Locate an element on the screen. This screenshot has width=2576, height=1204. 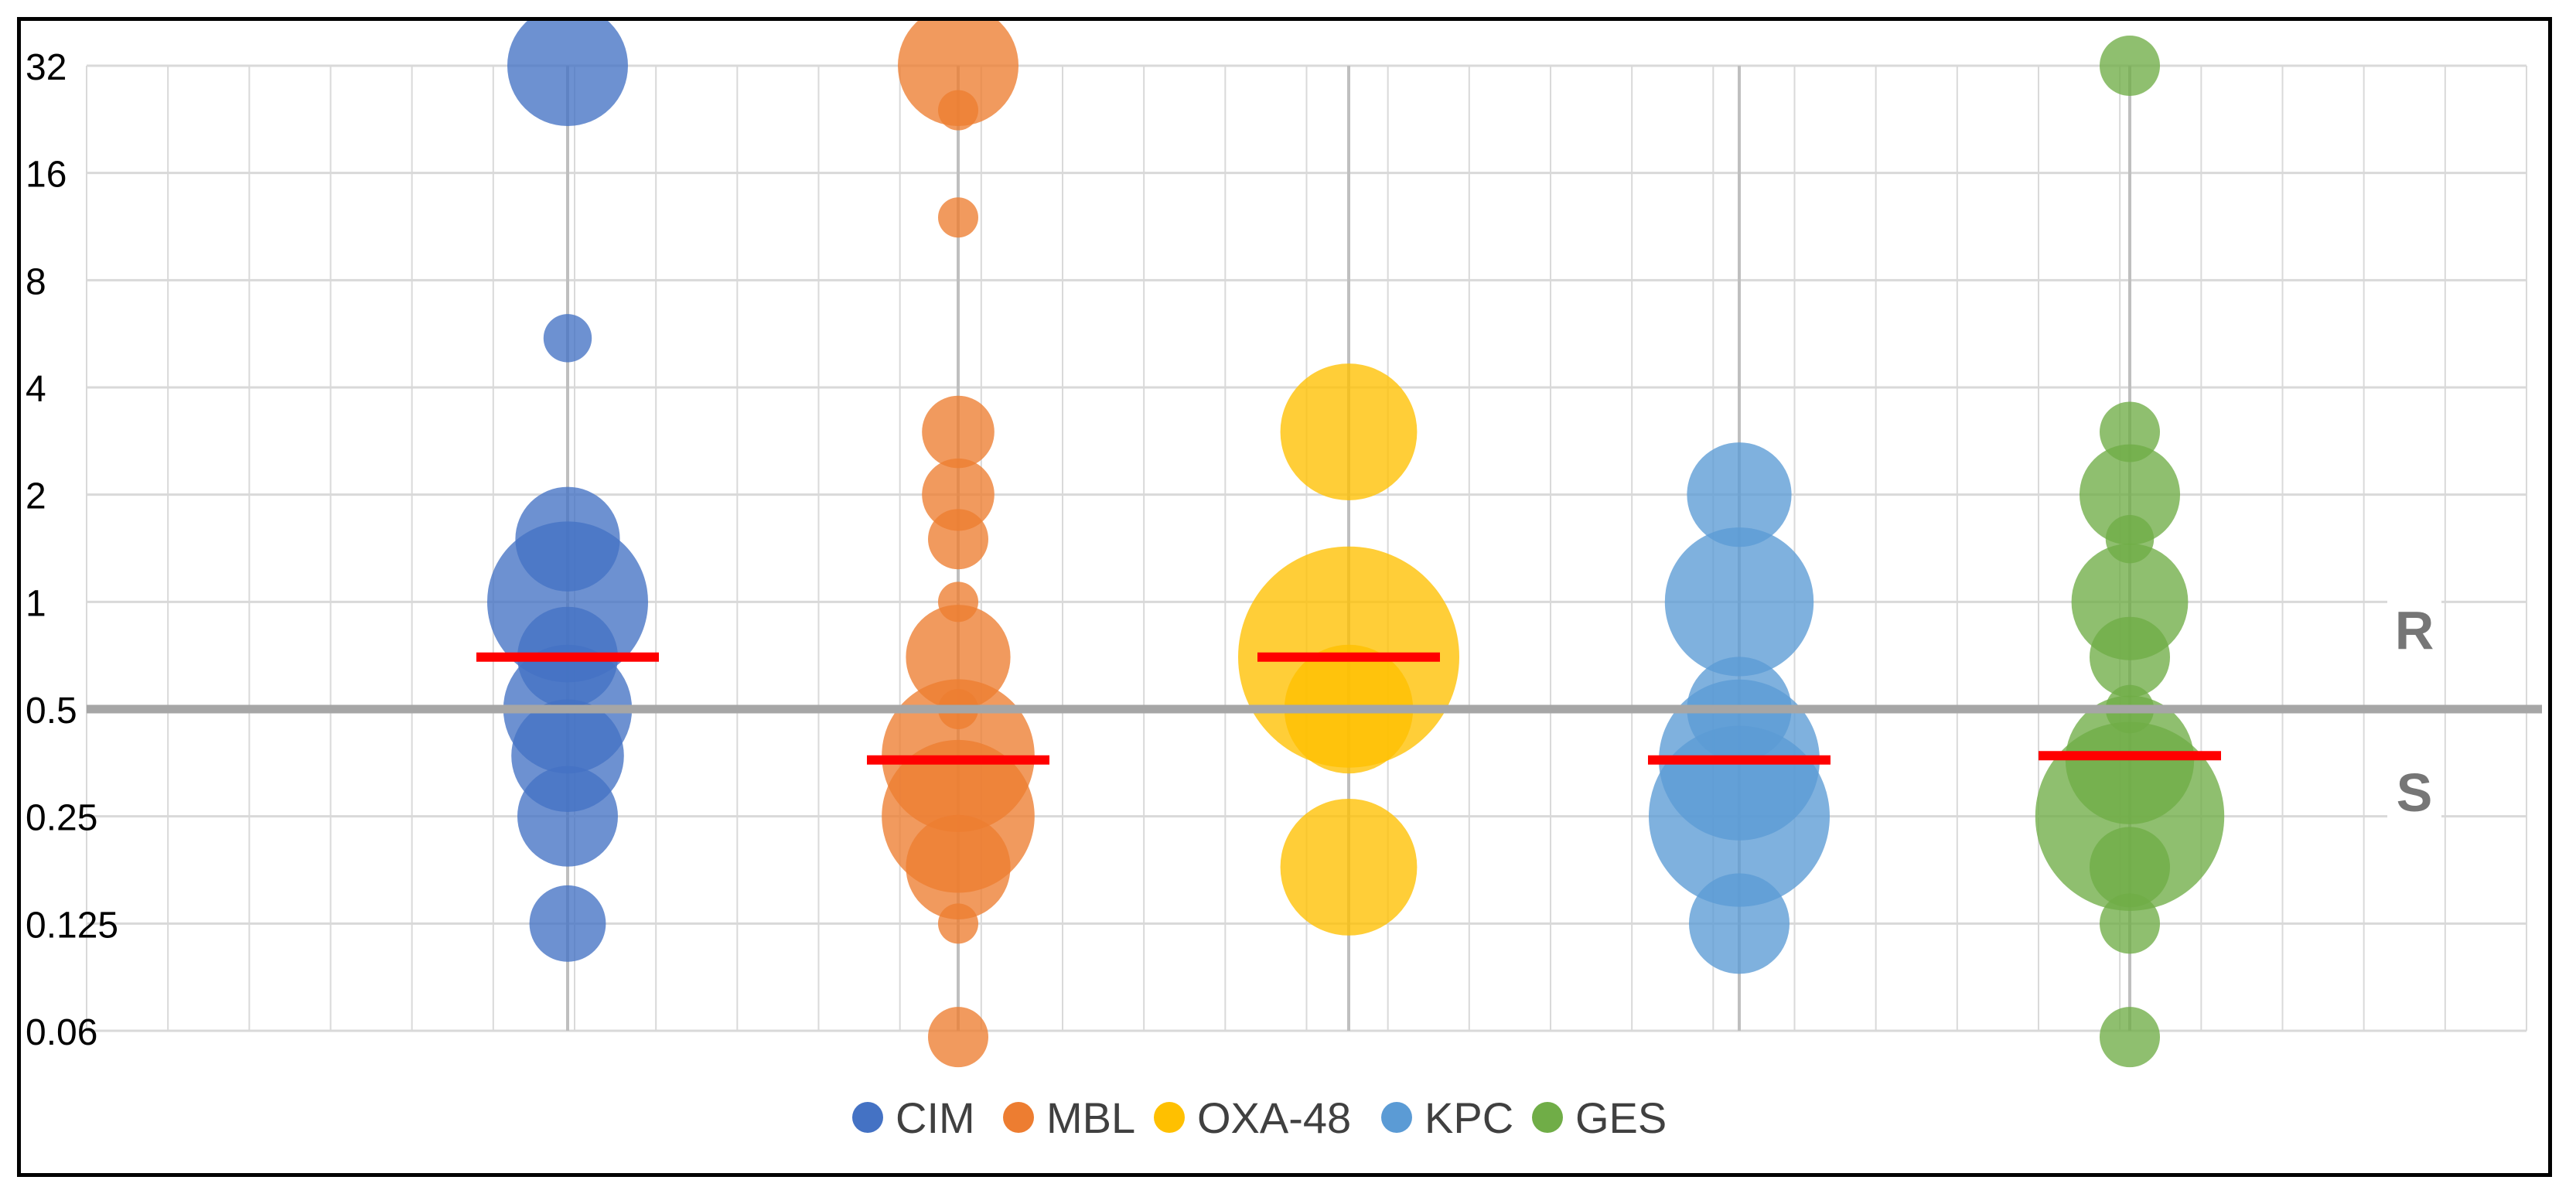
median-markers is located at coordinates (1348, 708).